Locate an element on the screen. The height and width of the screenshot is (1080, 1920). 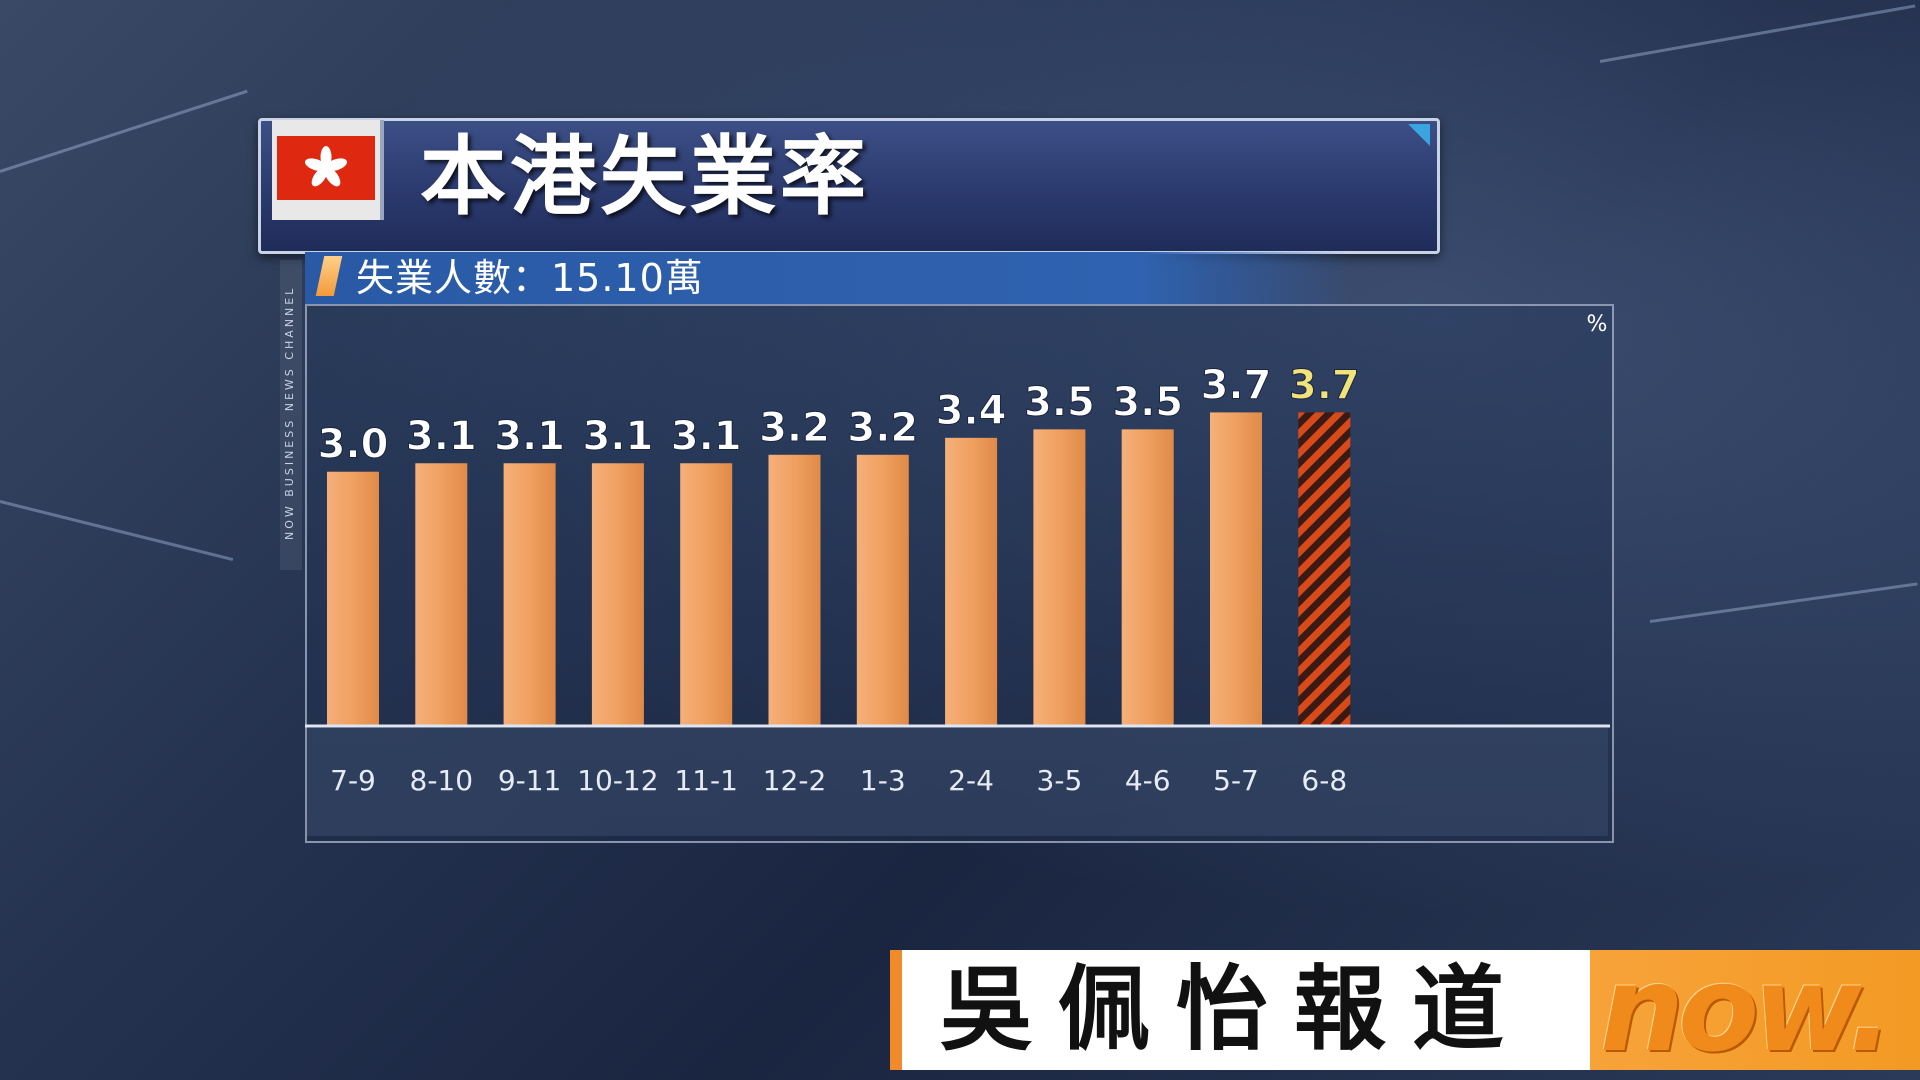
tick-label-12-2: 12-2 is located at coordinates (795, 780).